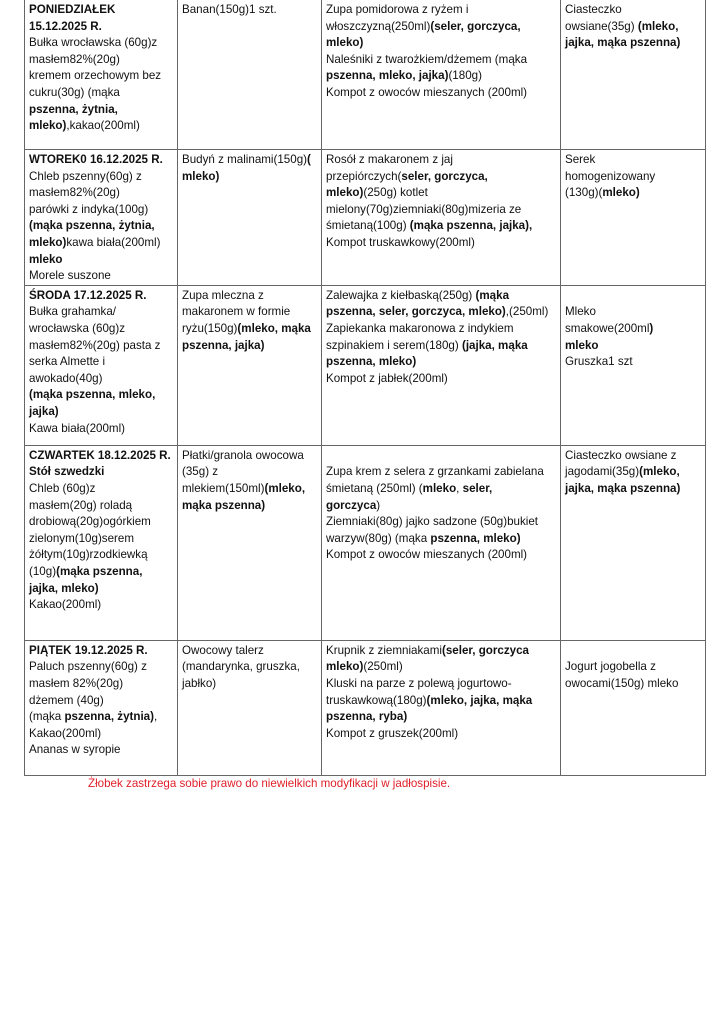  Describe the element at coordinates (494, 345) in the screenshot. I see `allergen-text: (jajka, mąka` at that location.